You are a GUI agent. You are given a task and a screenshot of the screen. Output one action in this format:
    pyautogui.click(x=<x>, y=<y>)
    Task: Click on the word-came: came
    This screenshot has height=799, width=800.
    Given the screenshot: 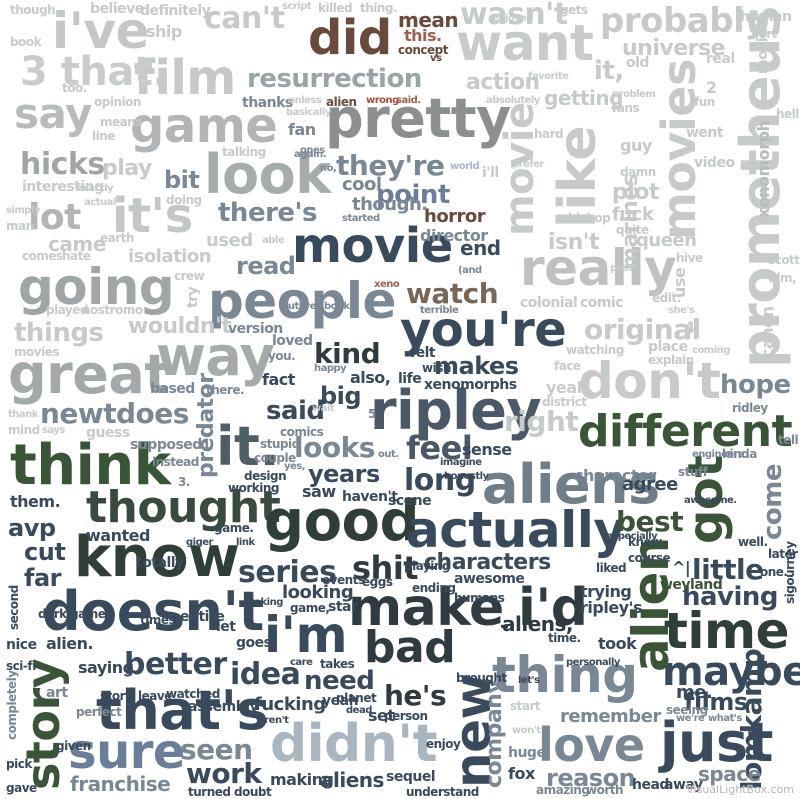 What is the action you would take?
    pyautogui.click(x=77, y=244)
    